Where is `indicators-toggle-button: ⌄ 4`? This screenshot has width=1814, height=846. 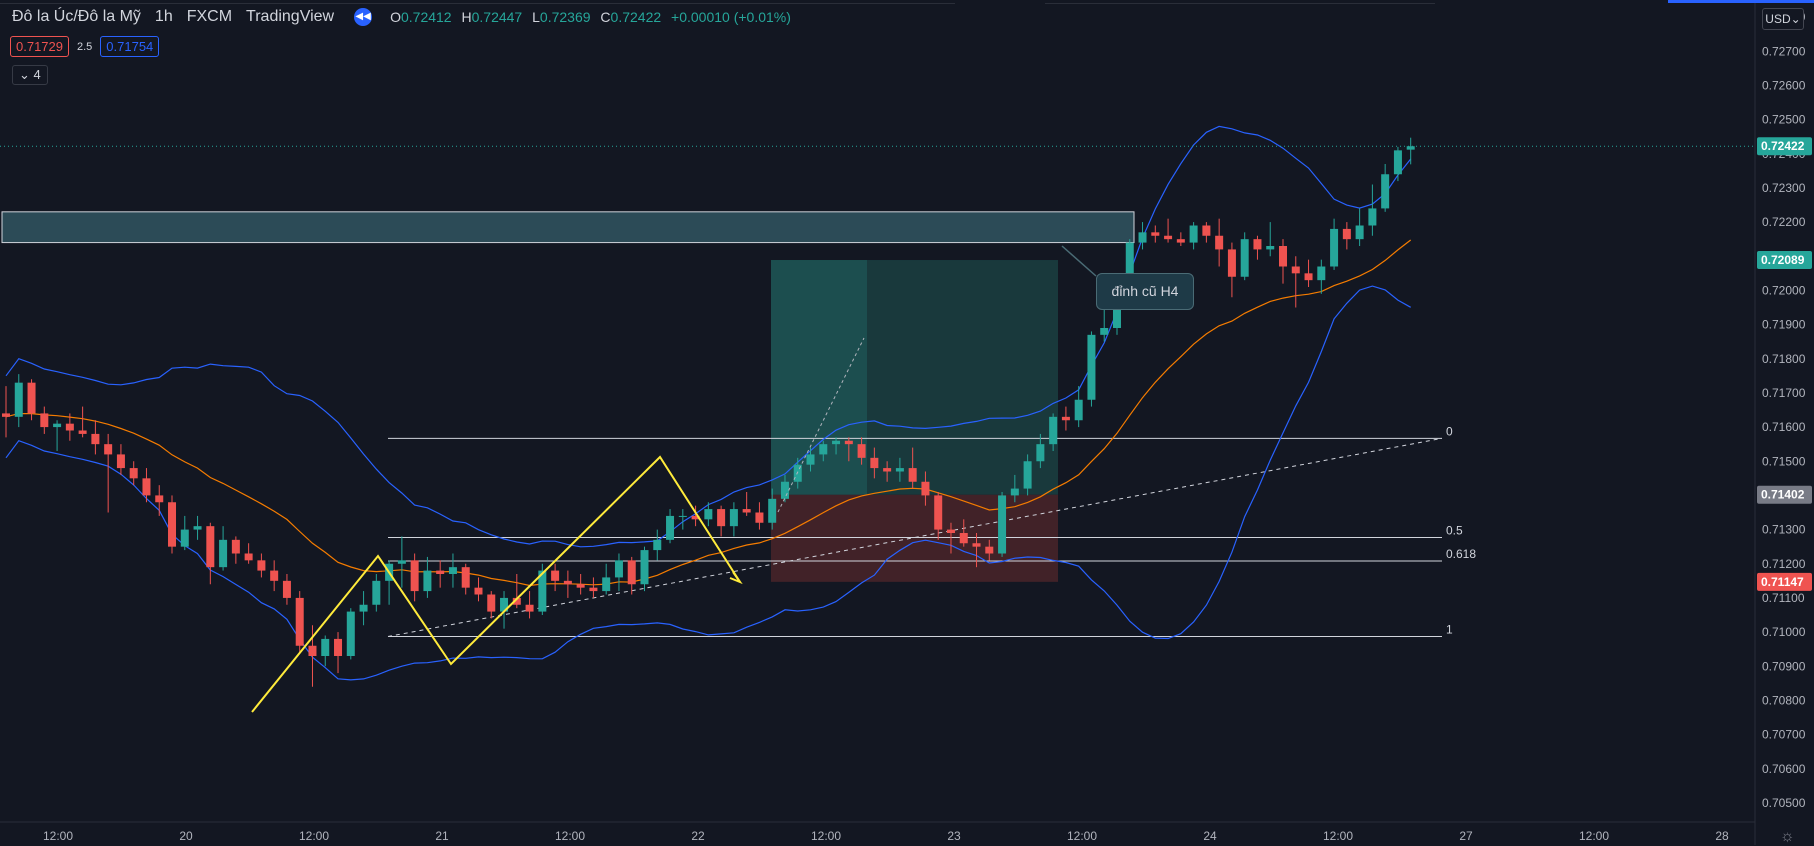 indicators-toggle-button: ⌄ 4 is located at coordinates (30, 75).